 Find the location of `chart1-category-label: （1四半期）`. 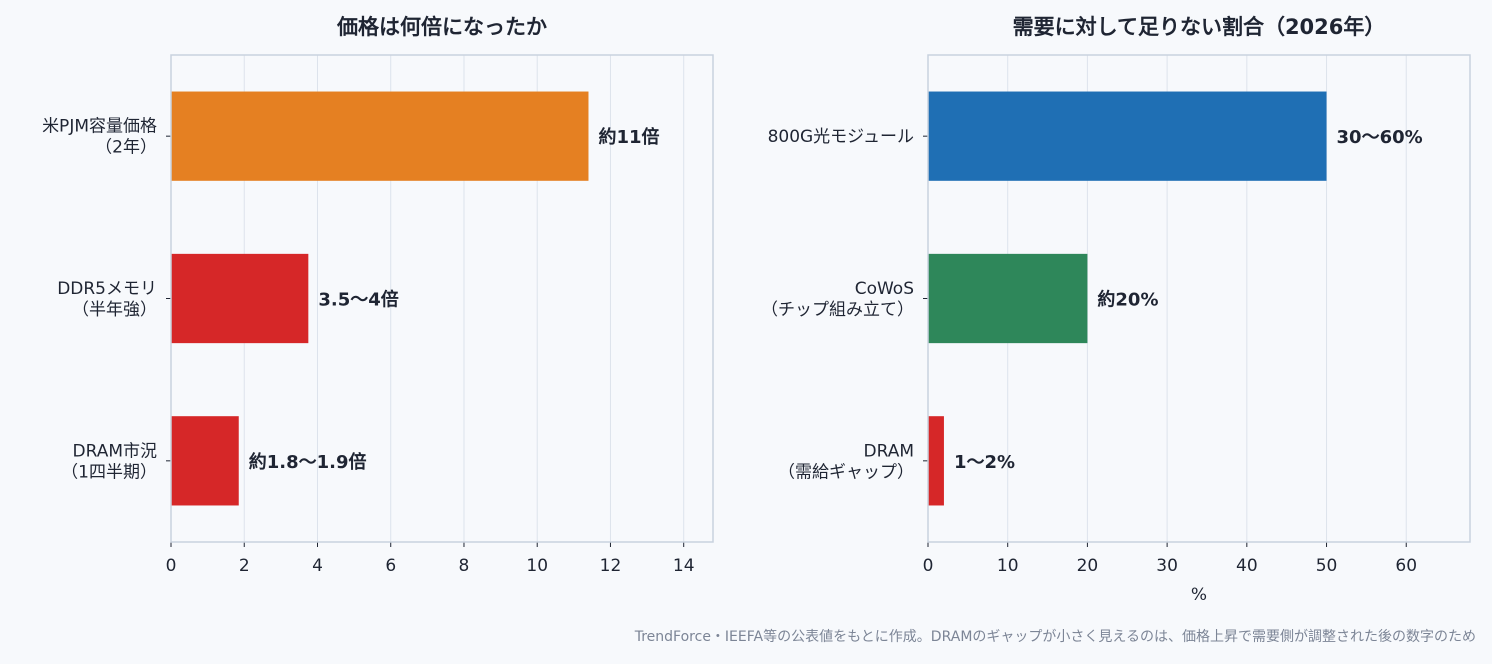

chart1-category-label: （1四半期） is located at coordinates (109, 472).